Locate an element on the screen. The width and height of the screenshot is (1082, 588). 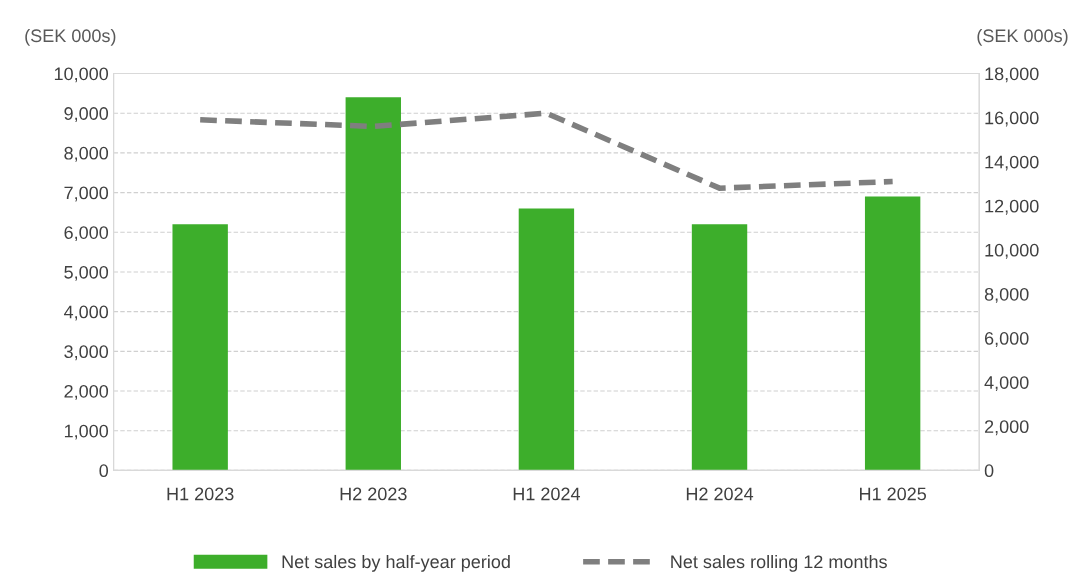
y-tick-label: 9,000 is located at coordinates (86, 115).